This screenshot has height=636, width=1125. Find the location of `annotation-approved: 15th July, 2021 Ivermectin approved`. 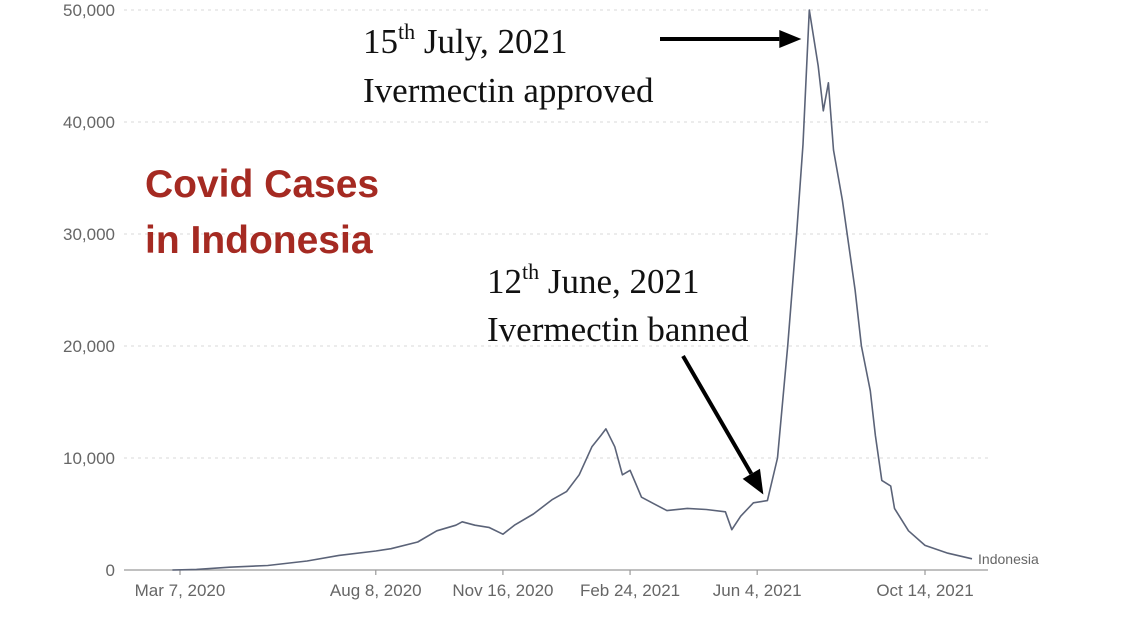

annotation-approved: 15th July, 2021 Ivermectin approved is located at coordinates (582, 64).